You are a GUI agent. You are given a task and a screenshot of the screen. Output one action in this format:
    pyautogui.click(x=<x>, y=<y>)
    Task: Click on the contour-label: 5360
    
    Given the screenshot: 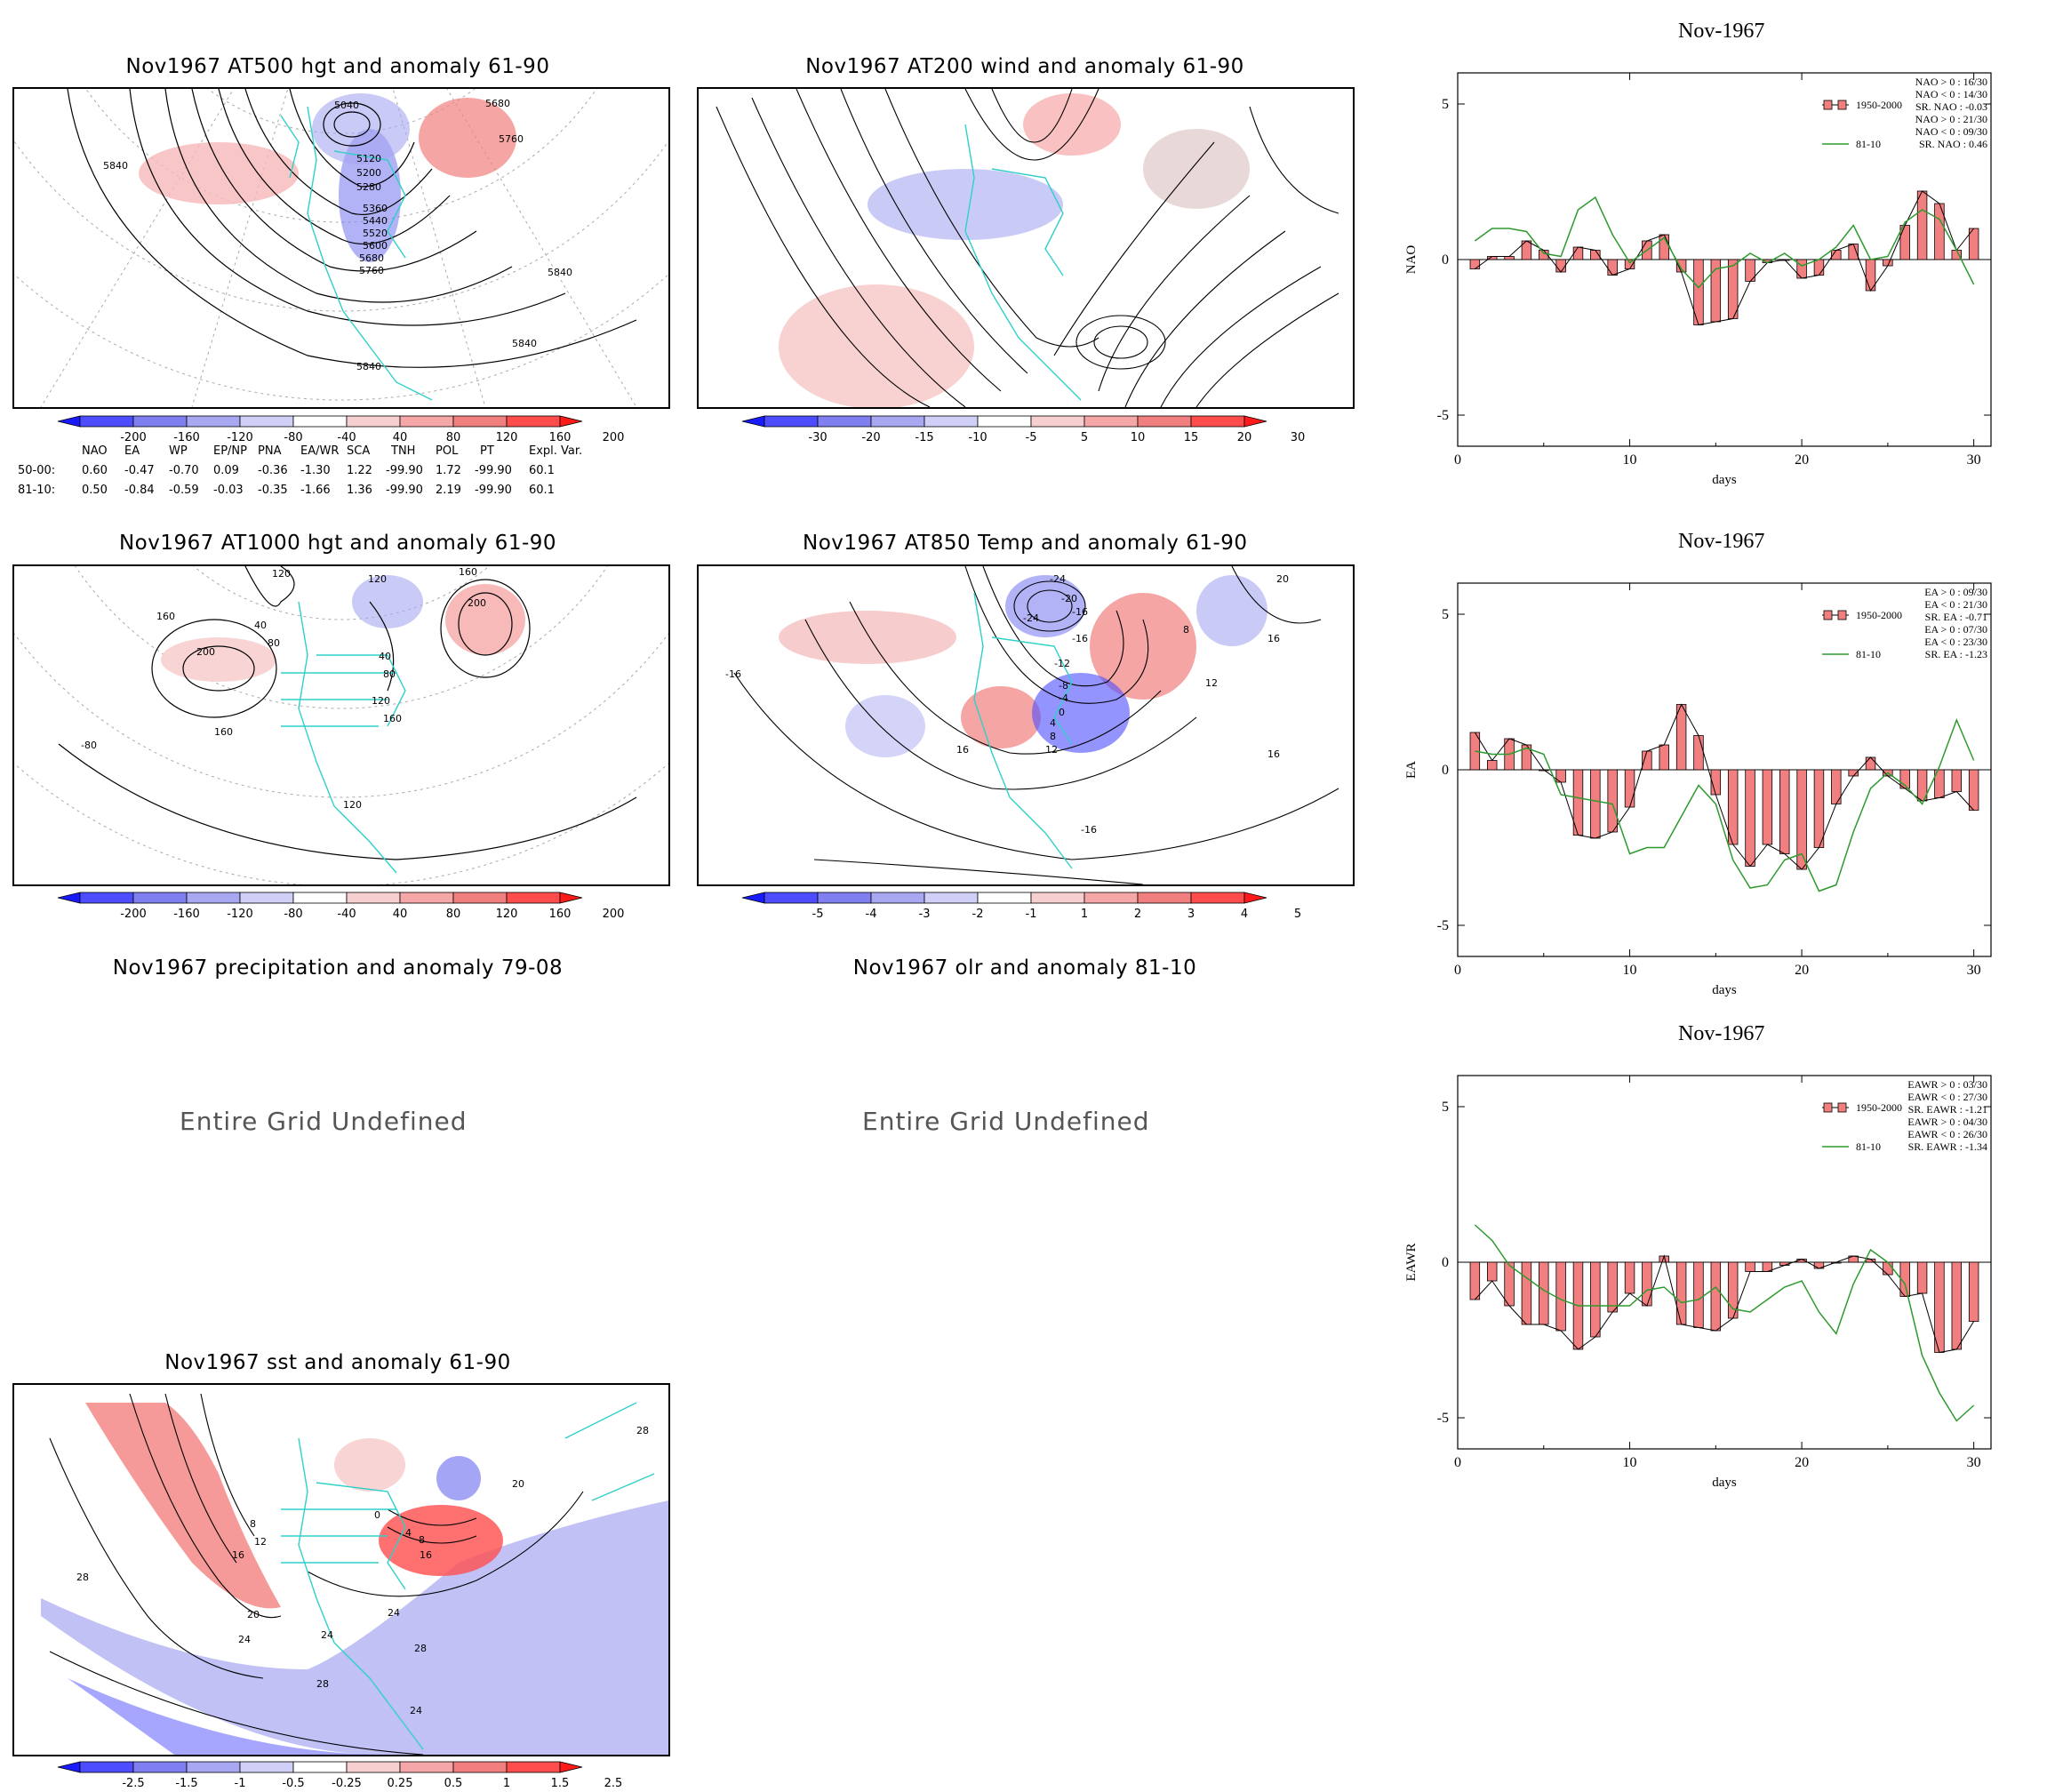 What is the action you would take?
    pyautogui.click(x=375, y=208)
    